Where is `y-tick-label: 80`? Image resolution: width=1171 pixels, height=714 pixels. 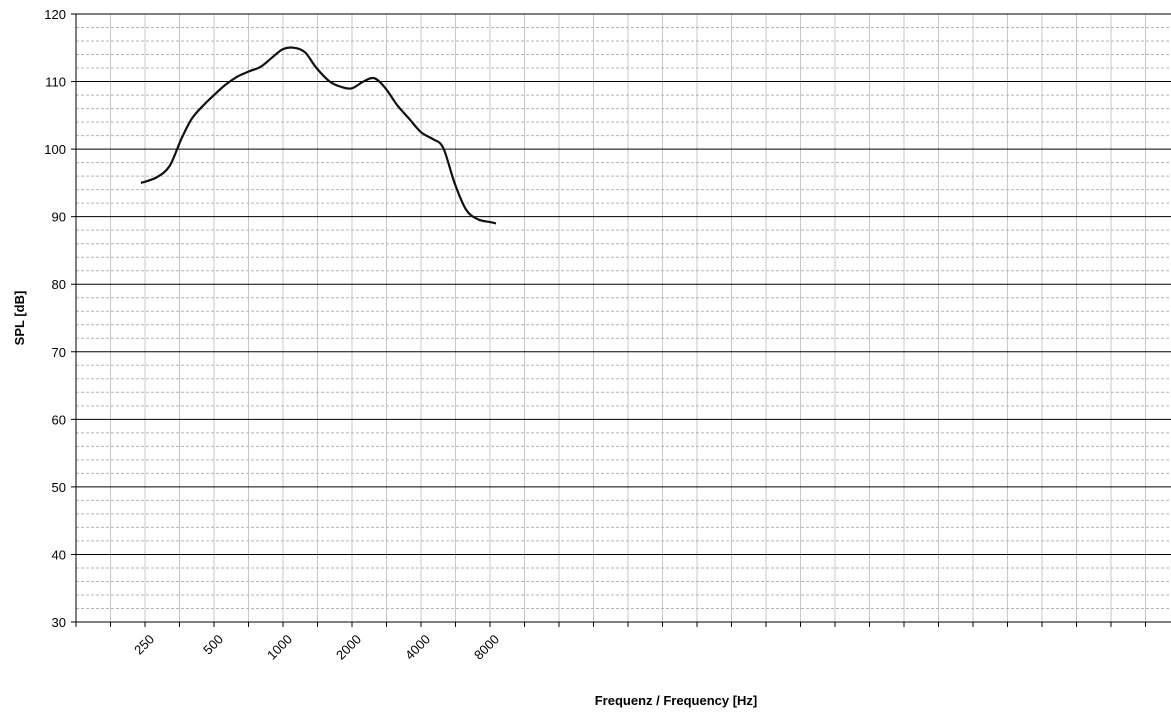 y-tick-label: 80 is located at coordinates (59, 284).